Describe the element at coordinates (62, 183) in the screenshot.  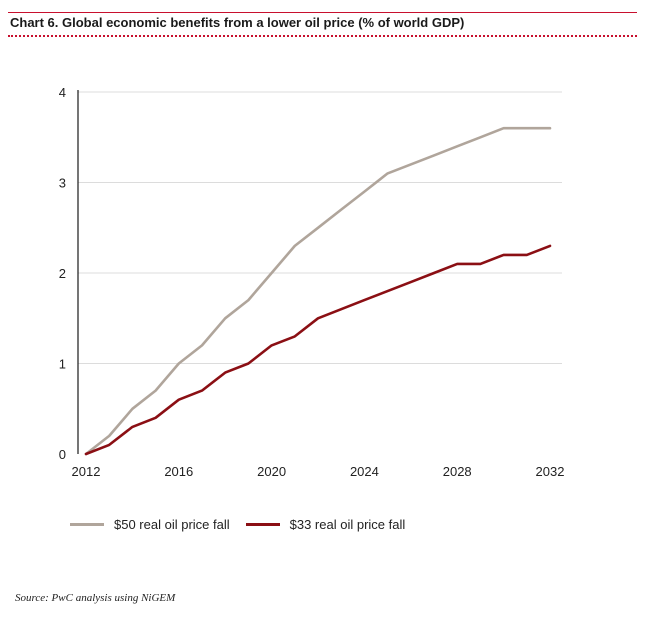
I see `y-tick-label: 3` at that location.